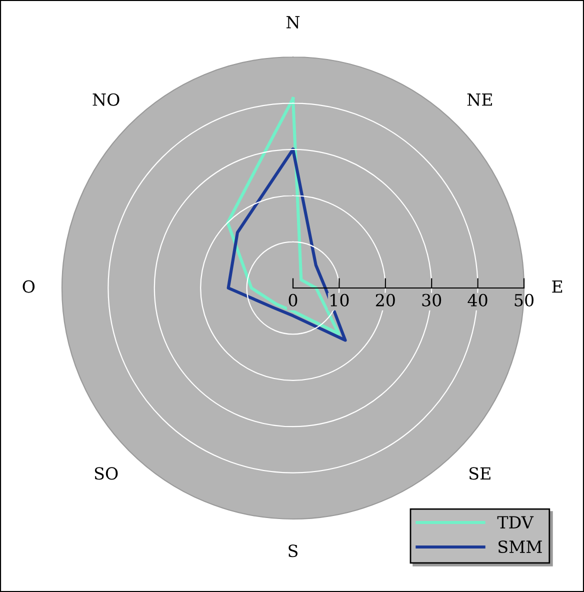  What do you see at coordinates (293, 551) in the screenshot?
I see `spoke-label: S` at bounding box center [293, 551].